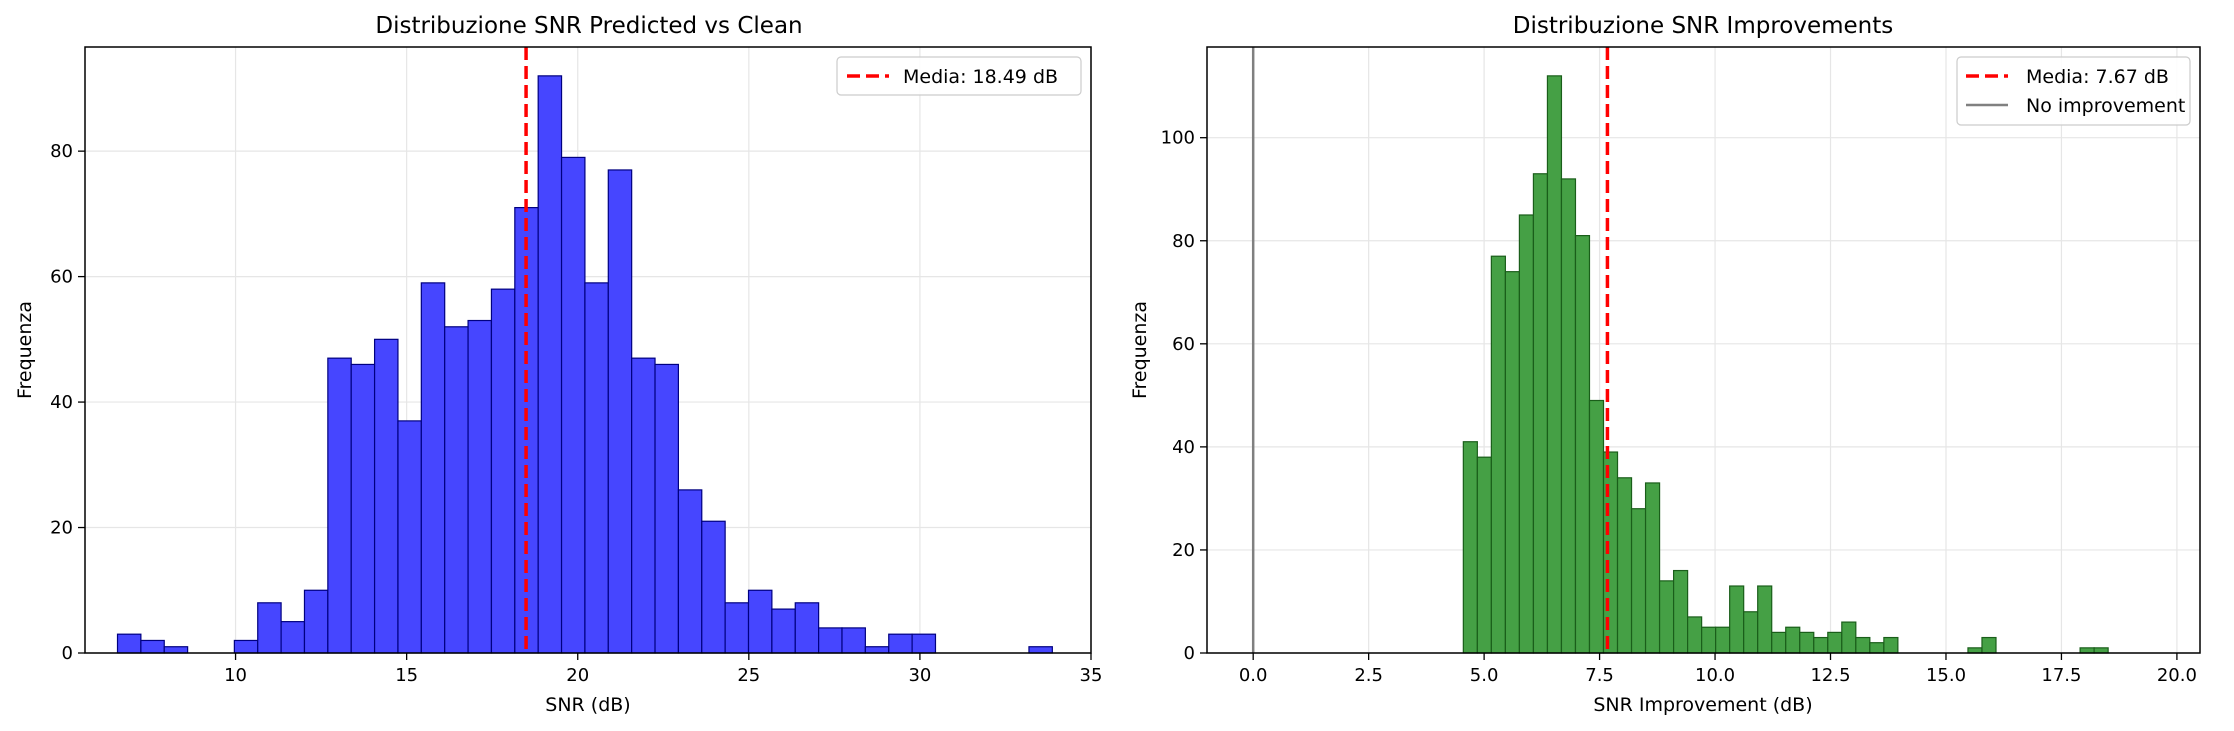  Describe the element at coordinates (1599, 675) in the screenshot. I see `x-tick-label: 7.5` at that location.